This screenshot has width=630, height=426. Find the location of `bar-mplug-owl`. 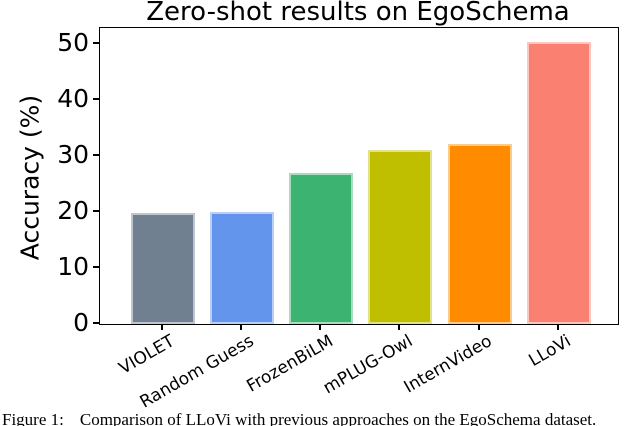

bar-mplug-owl is located at coordinates (400, 236).